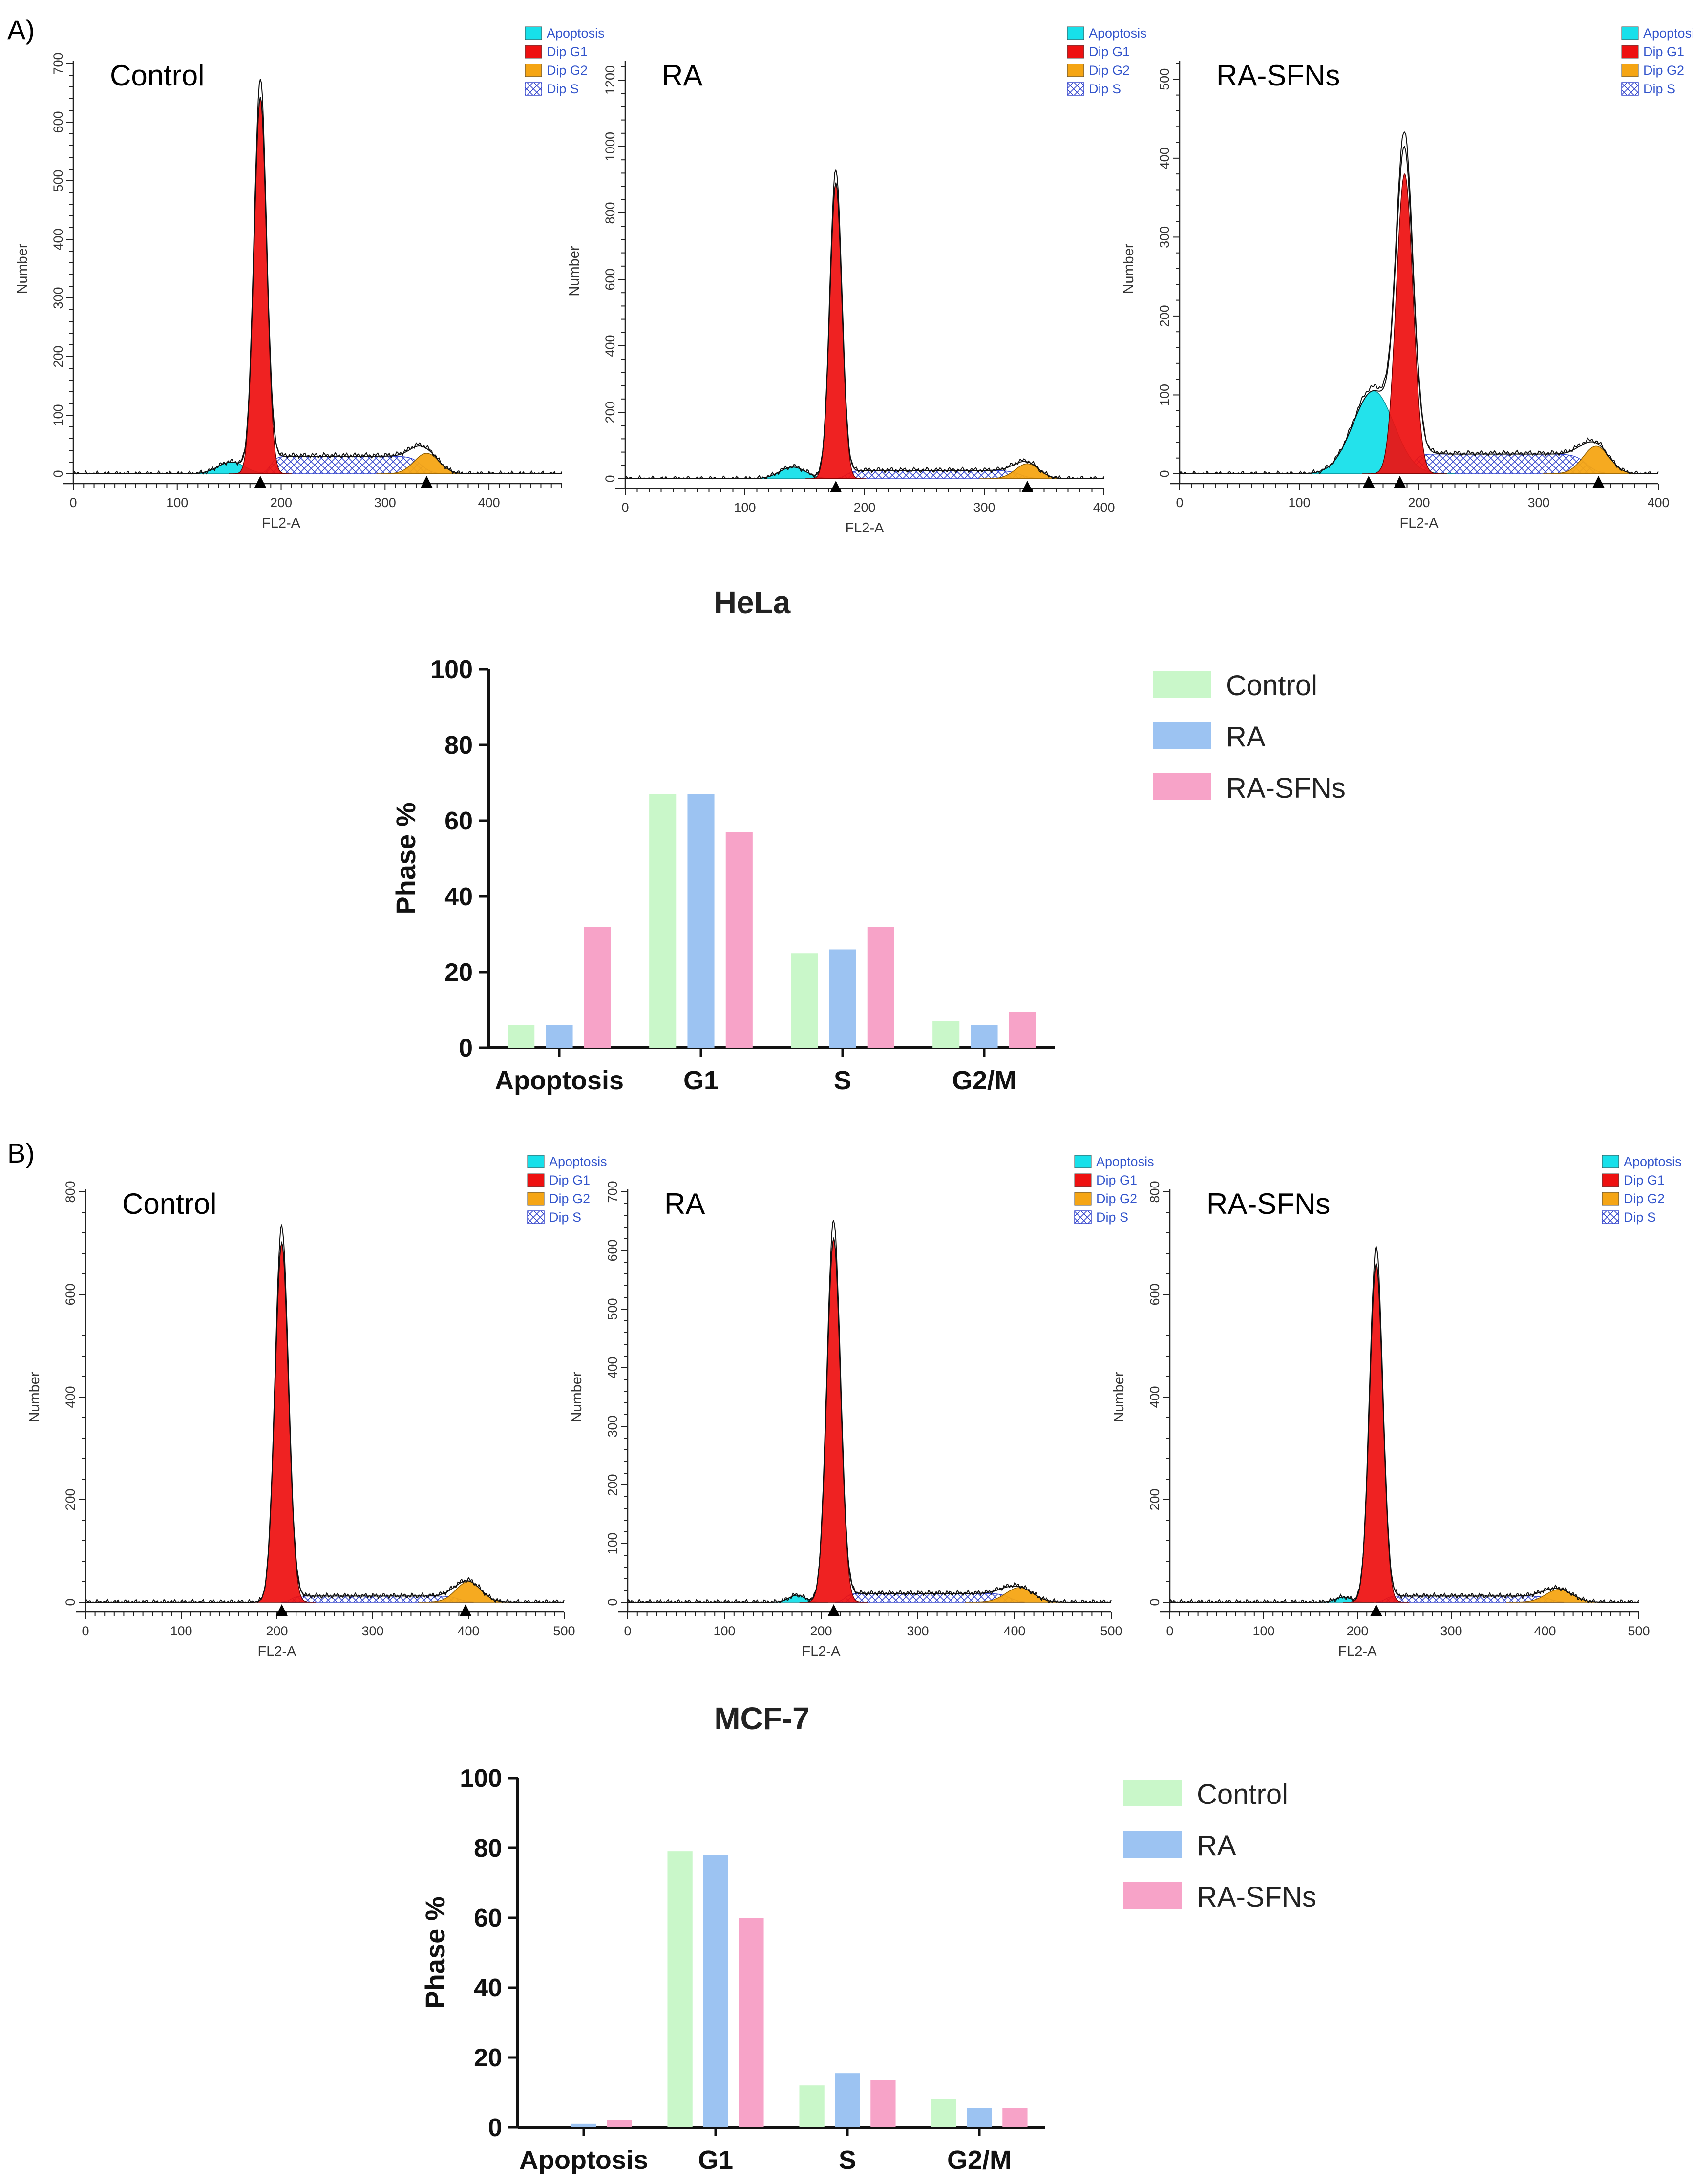 The width and height of the screenshot is (1693, 2184). I want to click on y-tick-label: 1000, so click(610, 146).